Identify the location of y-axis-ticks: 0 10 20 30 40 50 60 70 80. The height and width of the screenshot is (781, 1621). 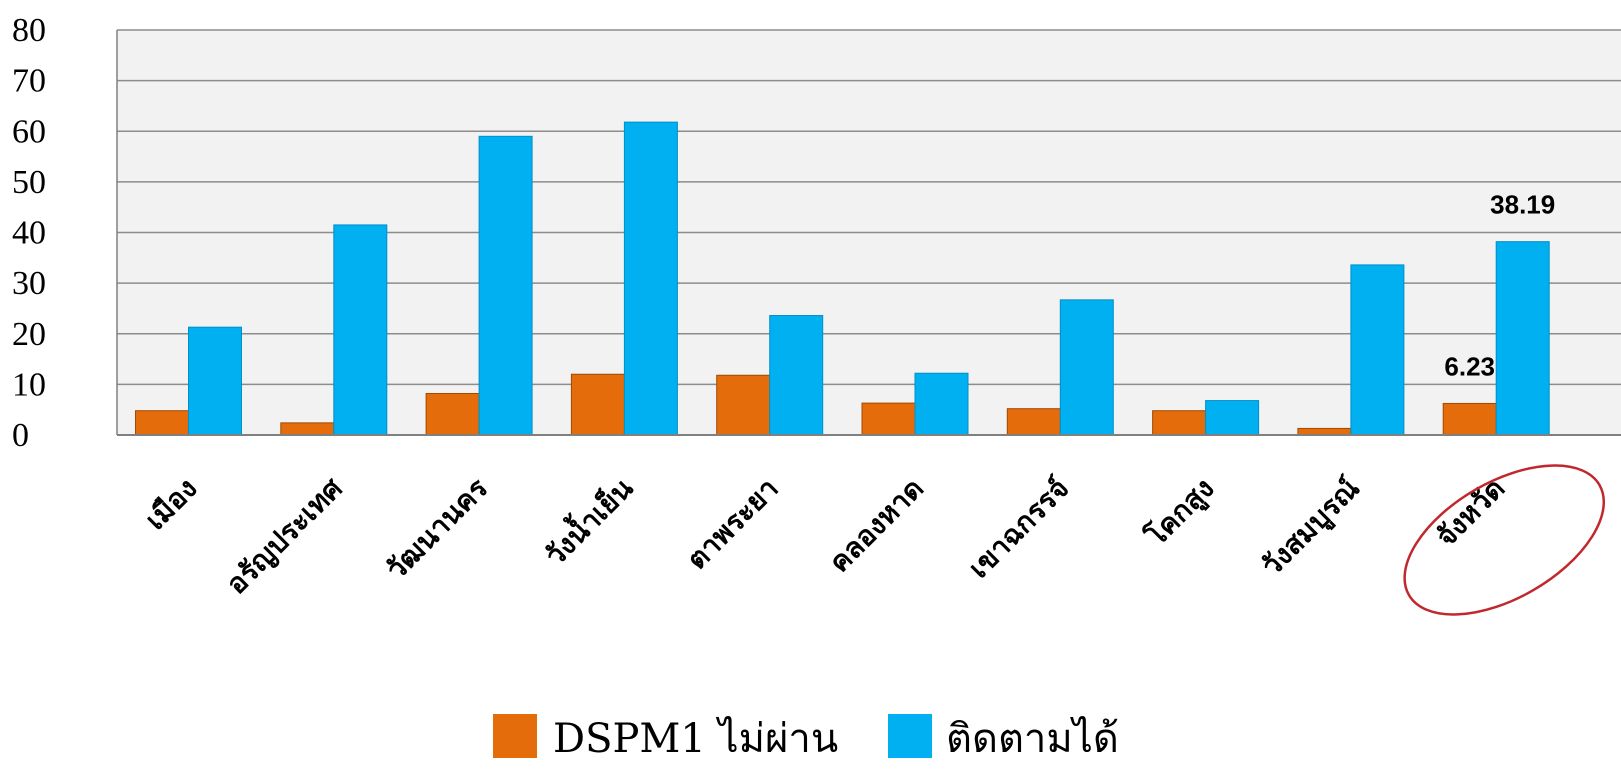
(29, 233).